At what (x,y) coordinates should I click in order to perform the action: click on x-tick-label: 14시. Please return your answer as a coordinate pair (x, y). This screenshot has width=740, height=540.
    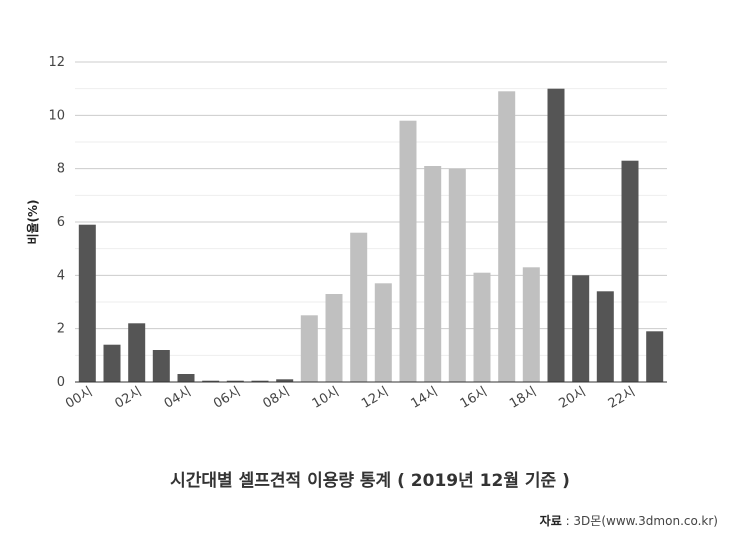
    Looking at the image, I should click on (424, 397).